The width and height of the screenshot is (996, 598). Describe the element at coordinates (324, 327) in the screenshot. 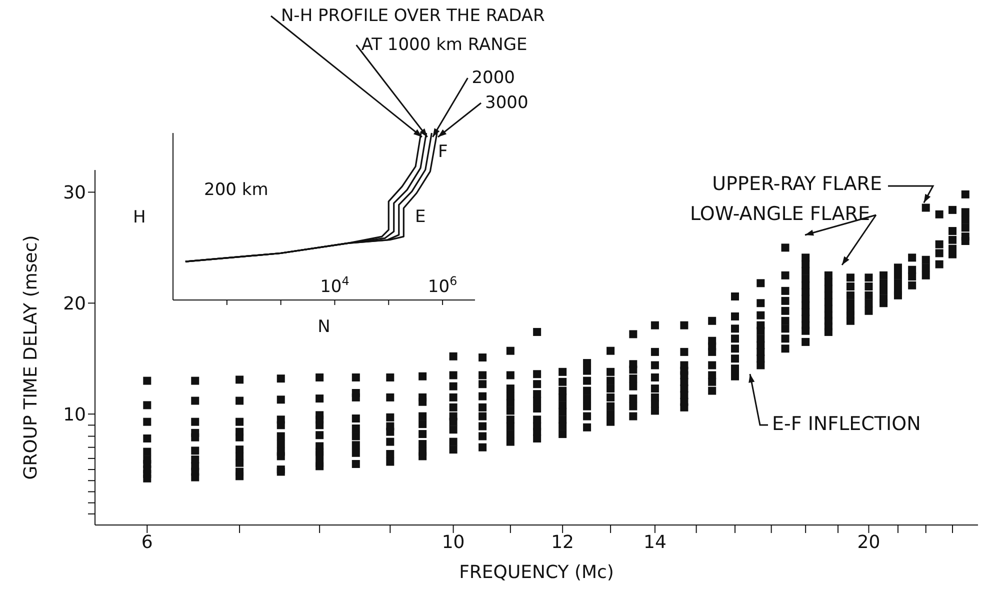

I see `x-axis-title: N` at that location.